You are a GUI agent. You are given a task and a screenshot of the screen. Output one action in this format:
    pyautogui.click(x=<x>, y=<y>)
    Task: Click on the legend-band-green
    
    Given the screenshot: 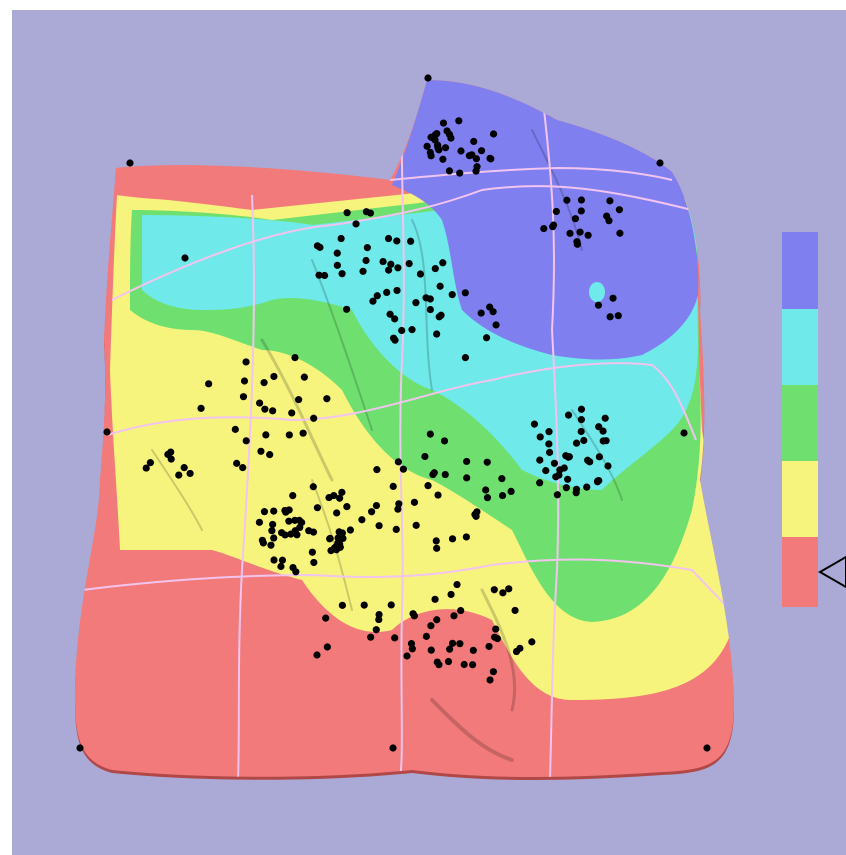 What is the action you would take?
    pyautogui.click(x=800, y=423)
    